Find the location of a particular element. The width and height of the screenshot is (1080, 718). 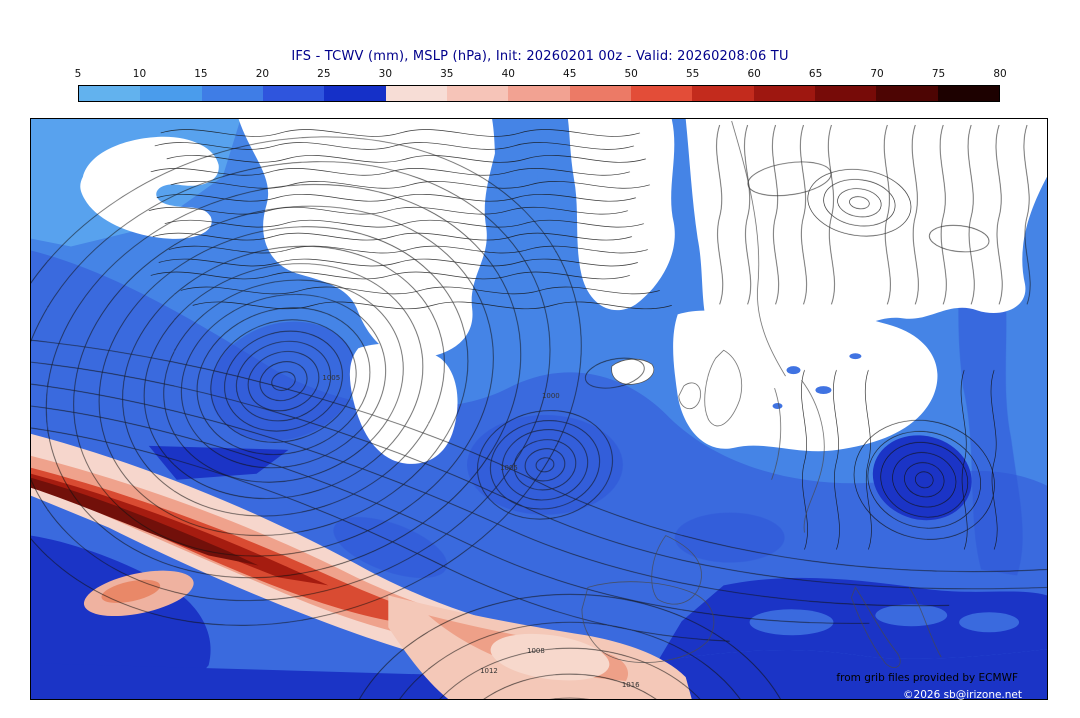

colorbar-tick-label: 40 is located at coordinates (508, 74).